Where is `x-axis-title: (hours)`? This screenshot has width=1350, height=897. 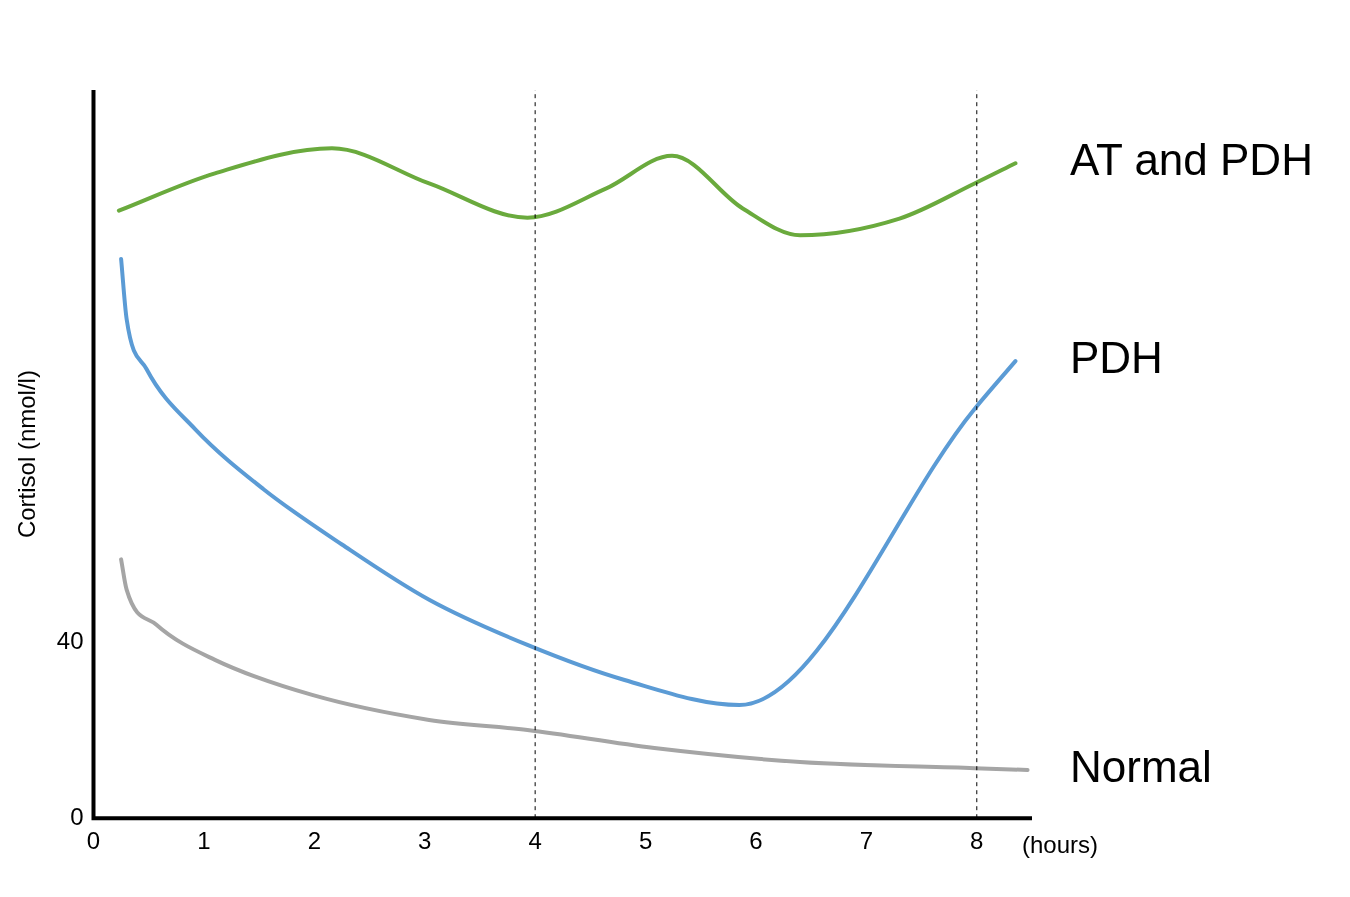
x-axis-title: (hours) is located at coordinates (1060, 844).